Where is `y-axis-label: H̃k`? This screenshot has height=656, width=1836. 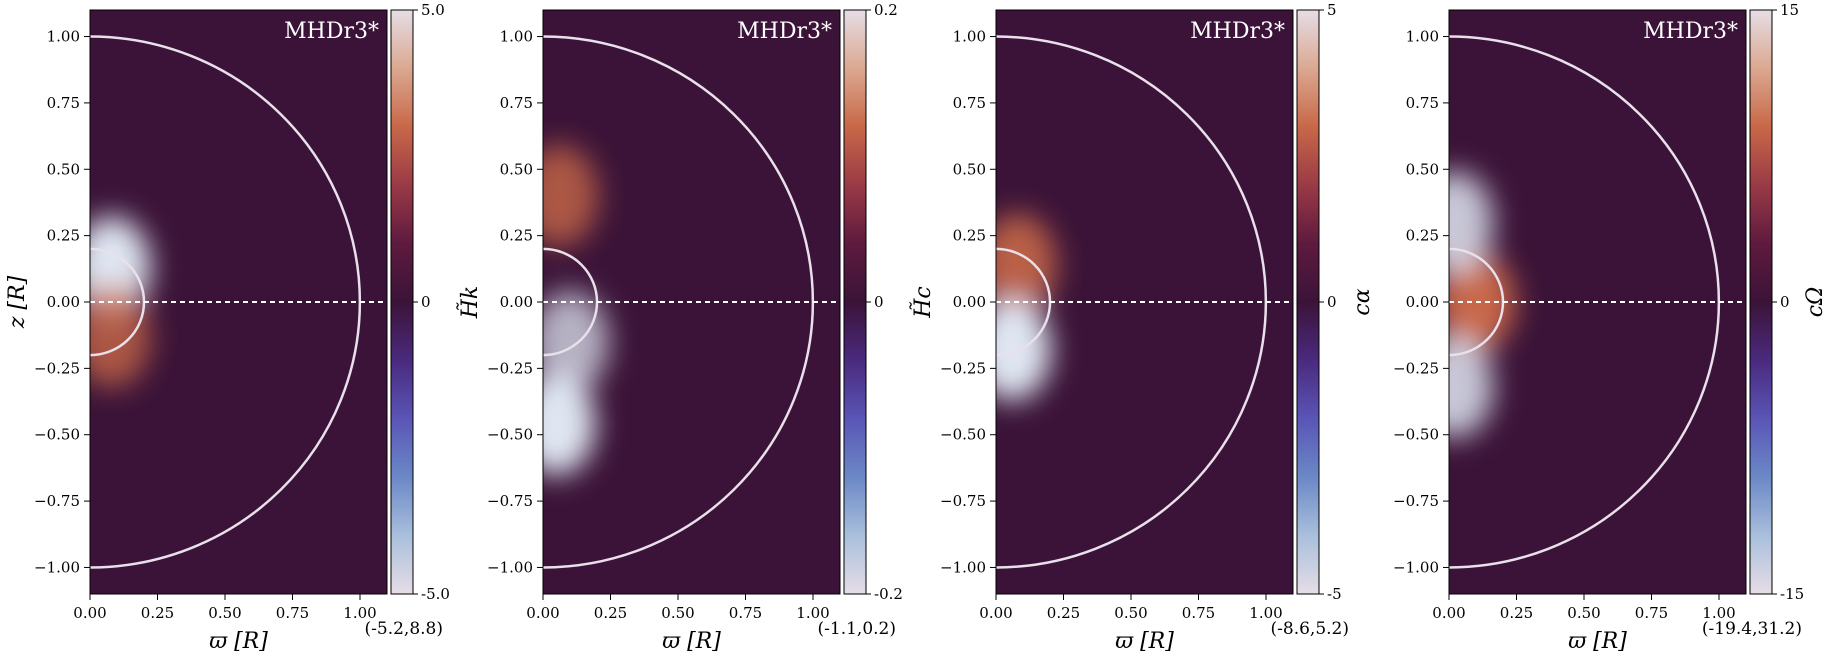
y-axis-label: H̃k is located at coordinates (470, 303).